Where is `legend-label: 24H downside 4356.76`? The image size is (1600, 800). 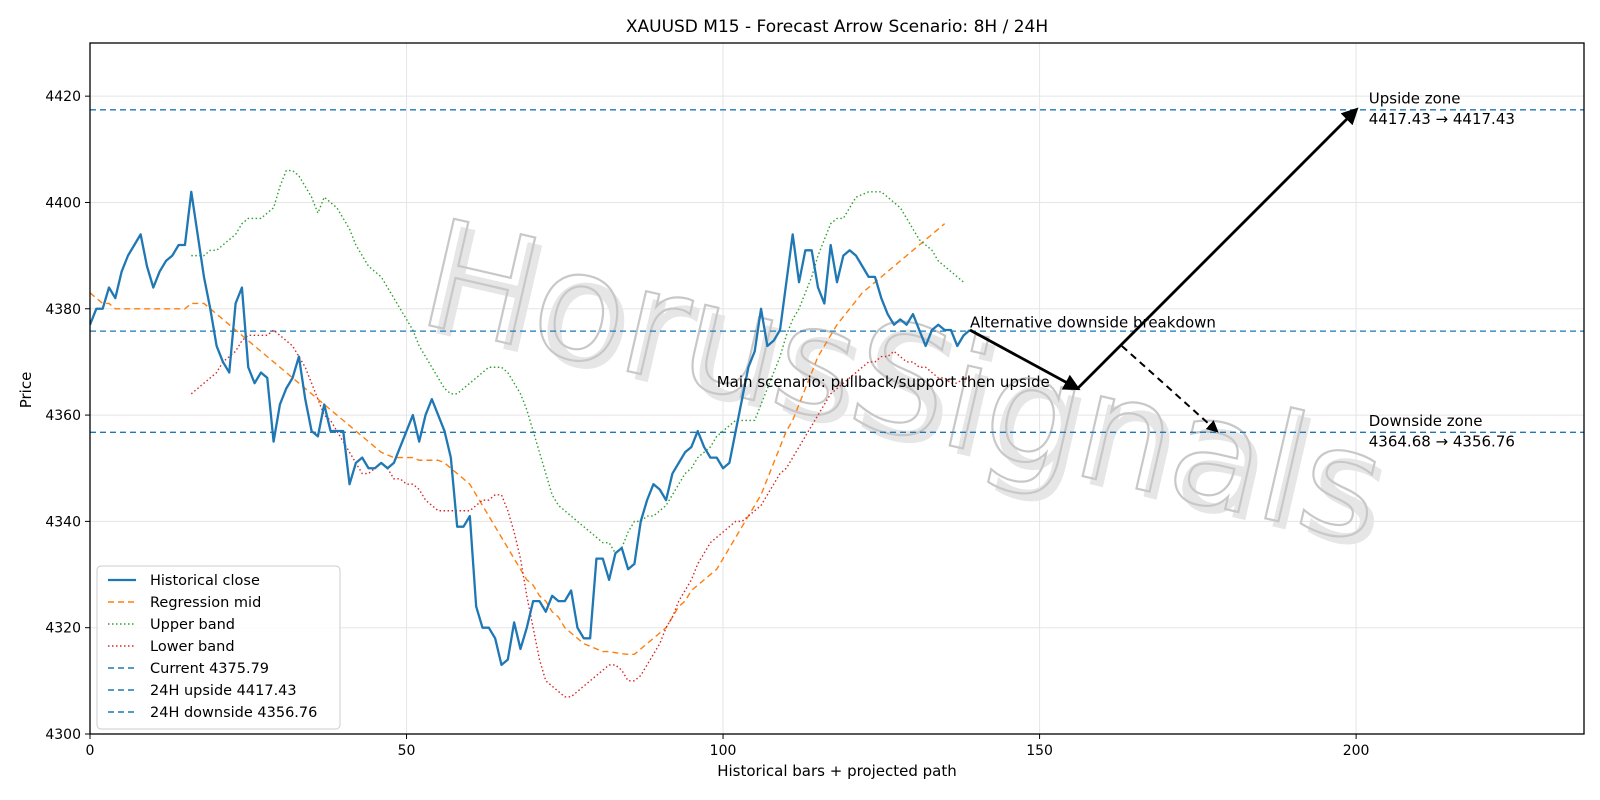 legend-label: 24H downside 4356.76 is located at coordinates (233, 713).